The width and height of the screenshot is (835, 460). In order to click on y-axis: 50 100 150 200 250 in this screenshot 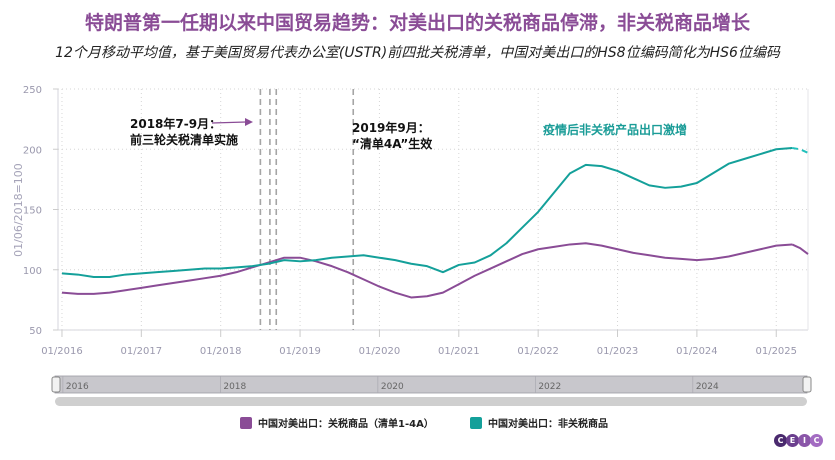, I will do `click(40, 211)`.